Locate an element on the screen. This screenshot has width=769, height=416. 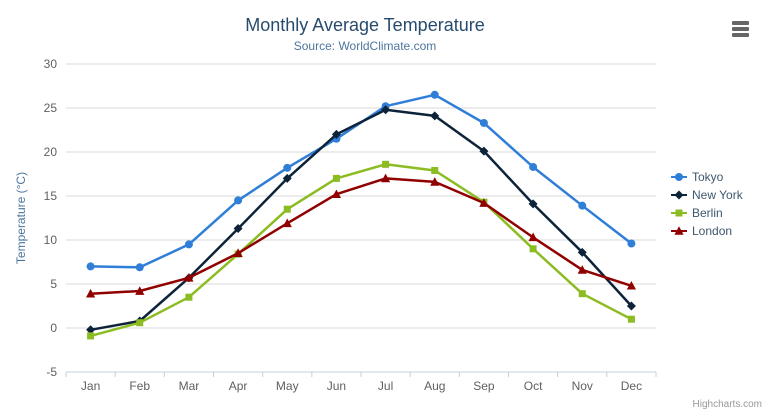
legend-label: New York is located at coordinates (717, 195).